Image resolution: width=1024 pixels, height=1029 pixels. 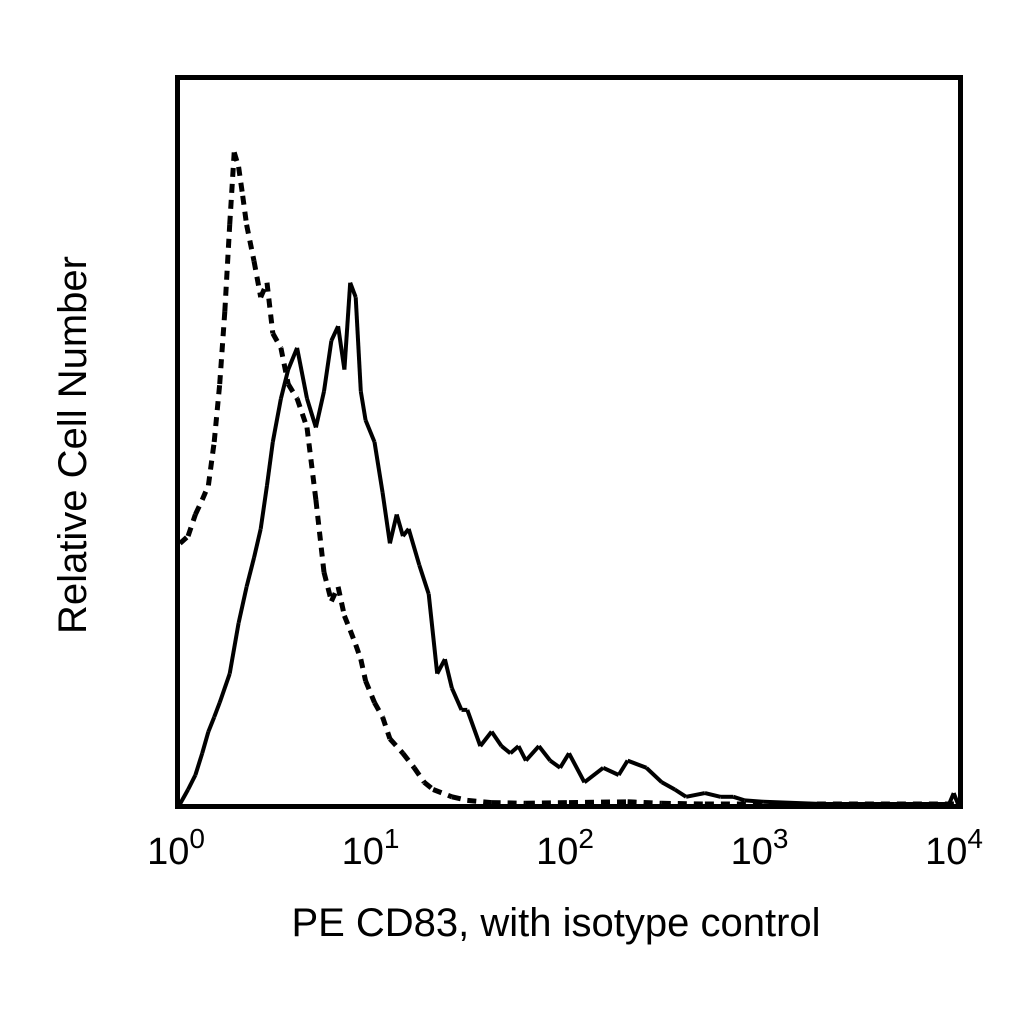 I want to click on x-tick-label: 10⁰, so click(x=176, y=848).